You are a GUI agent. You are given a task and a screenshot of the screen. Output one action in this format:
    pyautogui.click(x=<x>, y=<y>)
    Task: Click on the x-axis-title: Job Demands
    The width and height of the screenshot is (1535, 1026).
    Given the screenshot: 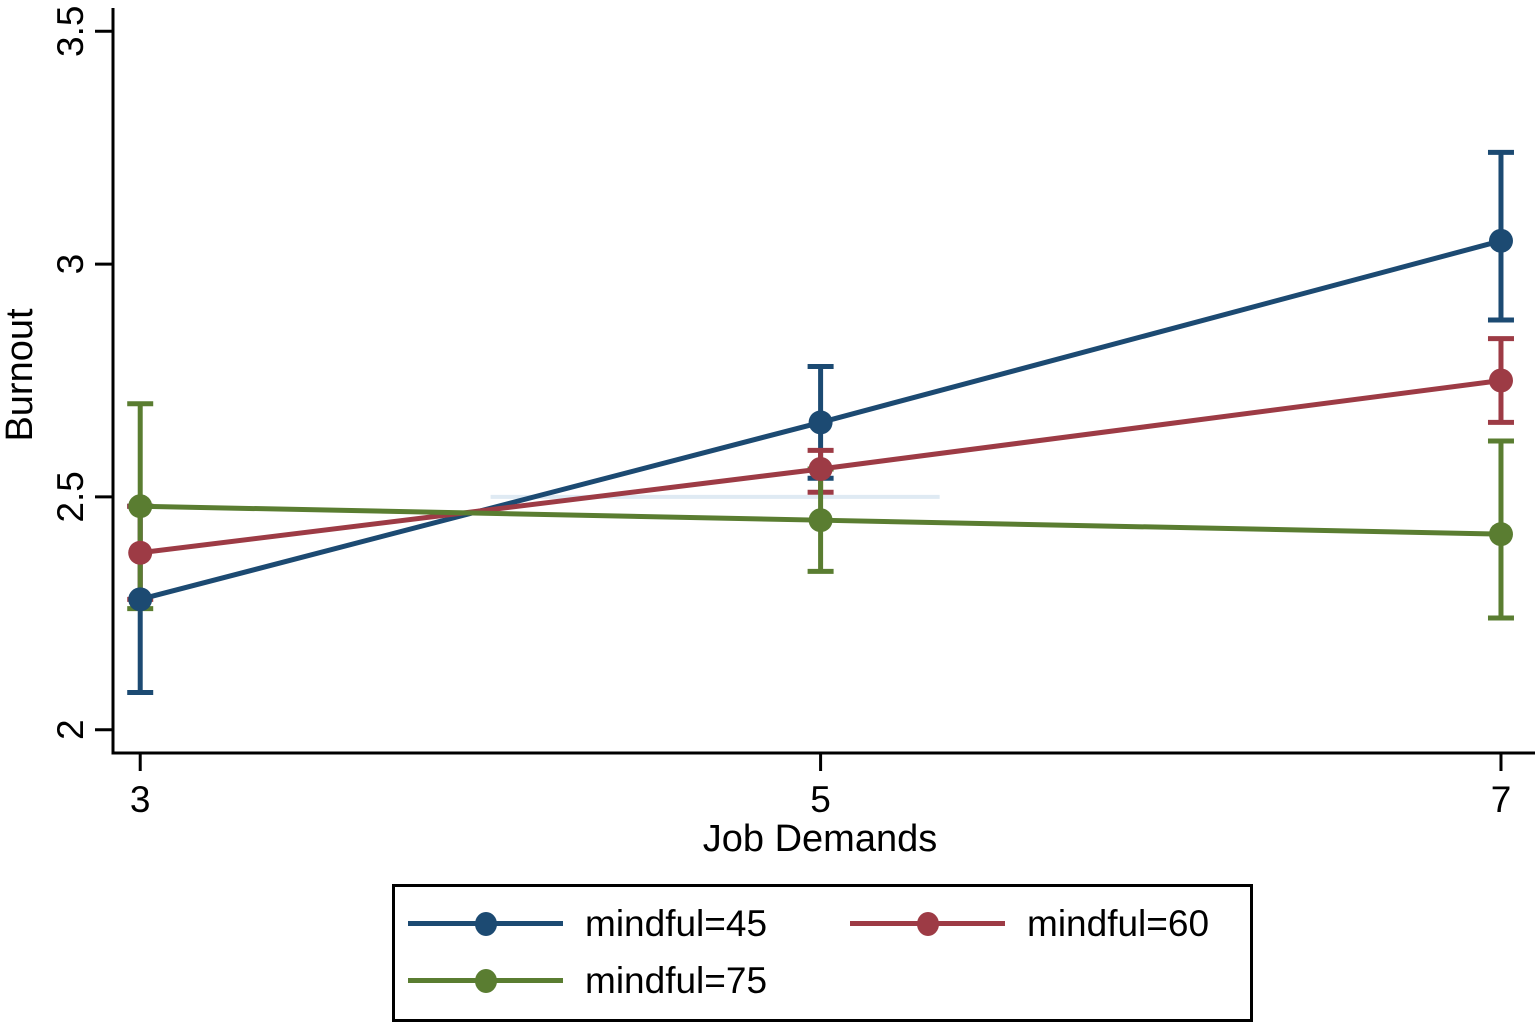 What is the action you would take?
    pyautogui.click(x=820, y=839)
    